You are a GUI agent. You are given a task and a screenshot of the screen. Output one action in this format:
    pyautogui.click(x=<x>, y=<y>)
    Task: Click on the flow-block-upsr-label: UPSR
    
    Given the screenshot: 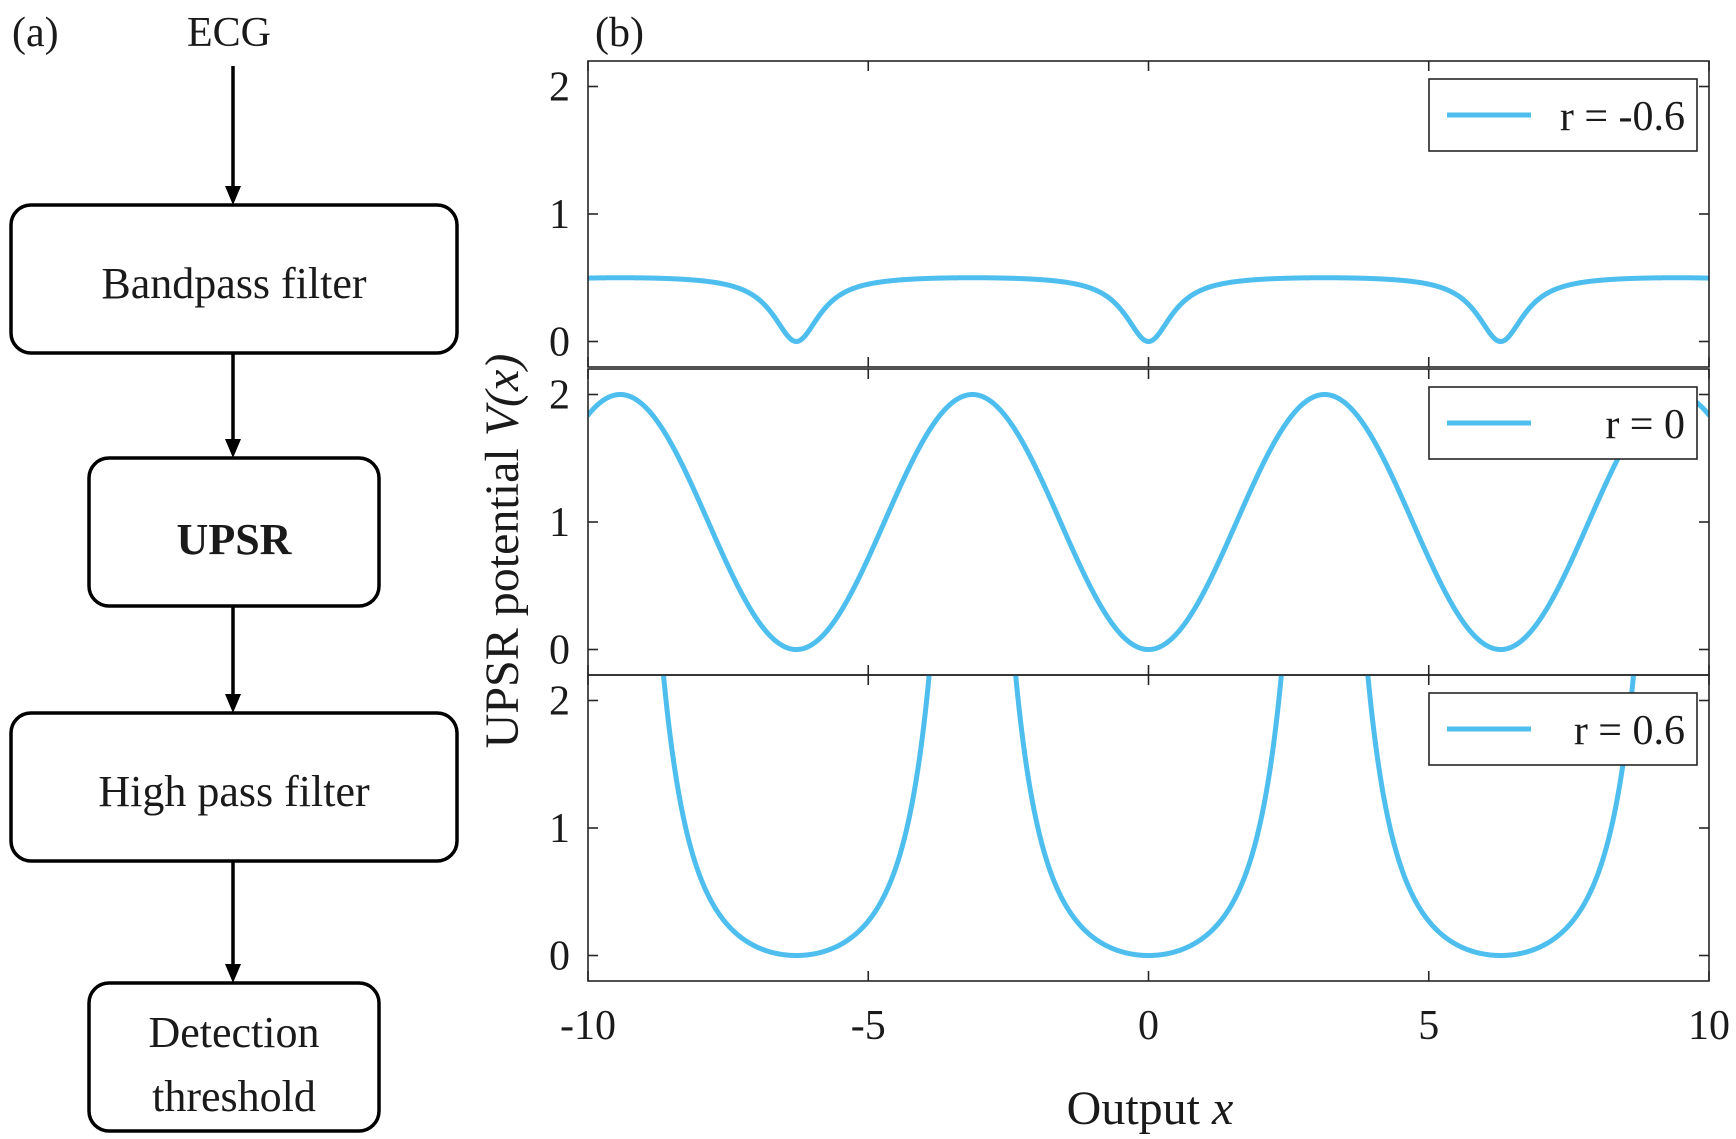 What is the action you would take?
    pyautogui.click(x=235, y=539)
    